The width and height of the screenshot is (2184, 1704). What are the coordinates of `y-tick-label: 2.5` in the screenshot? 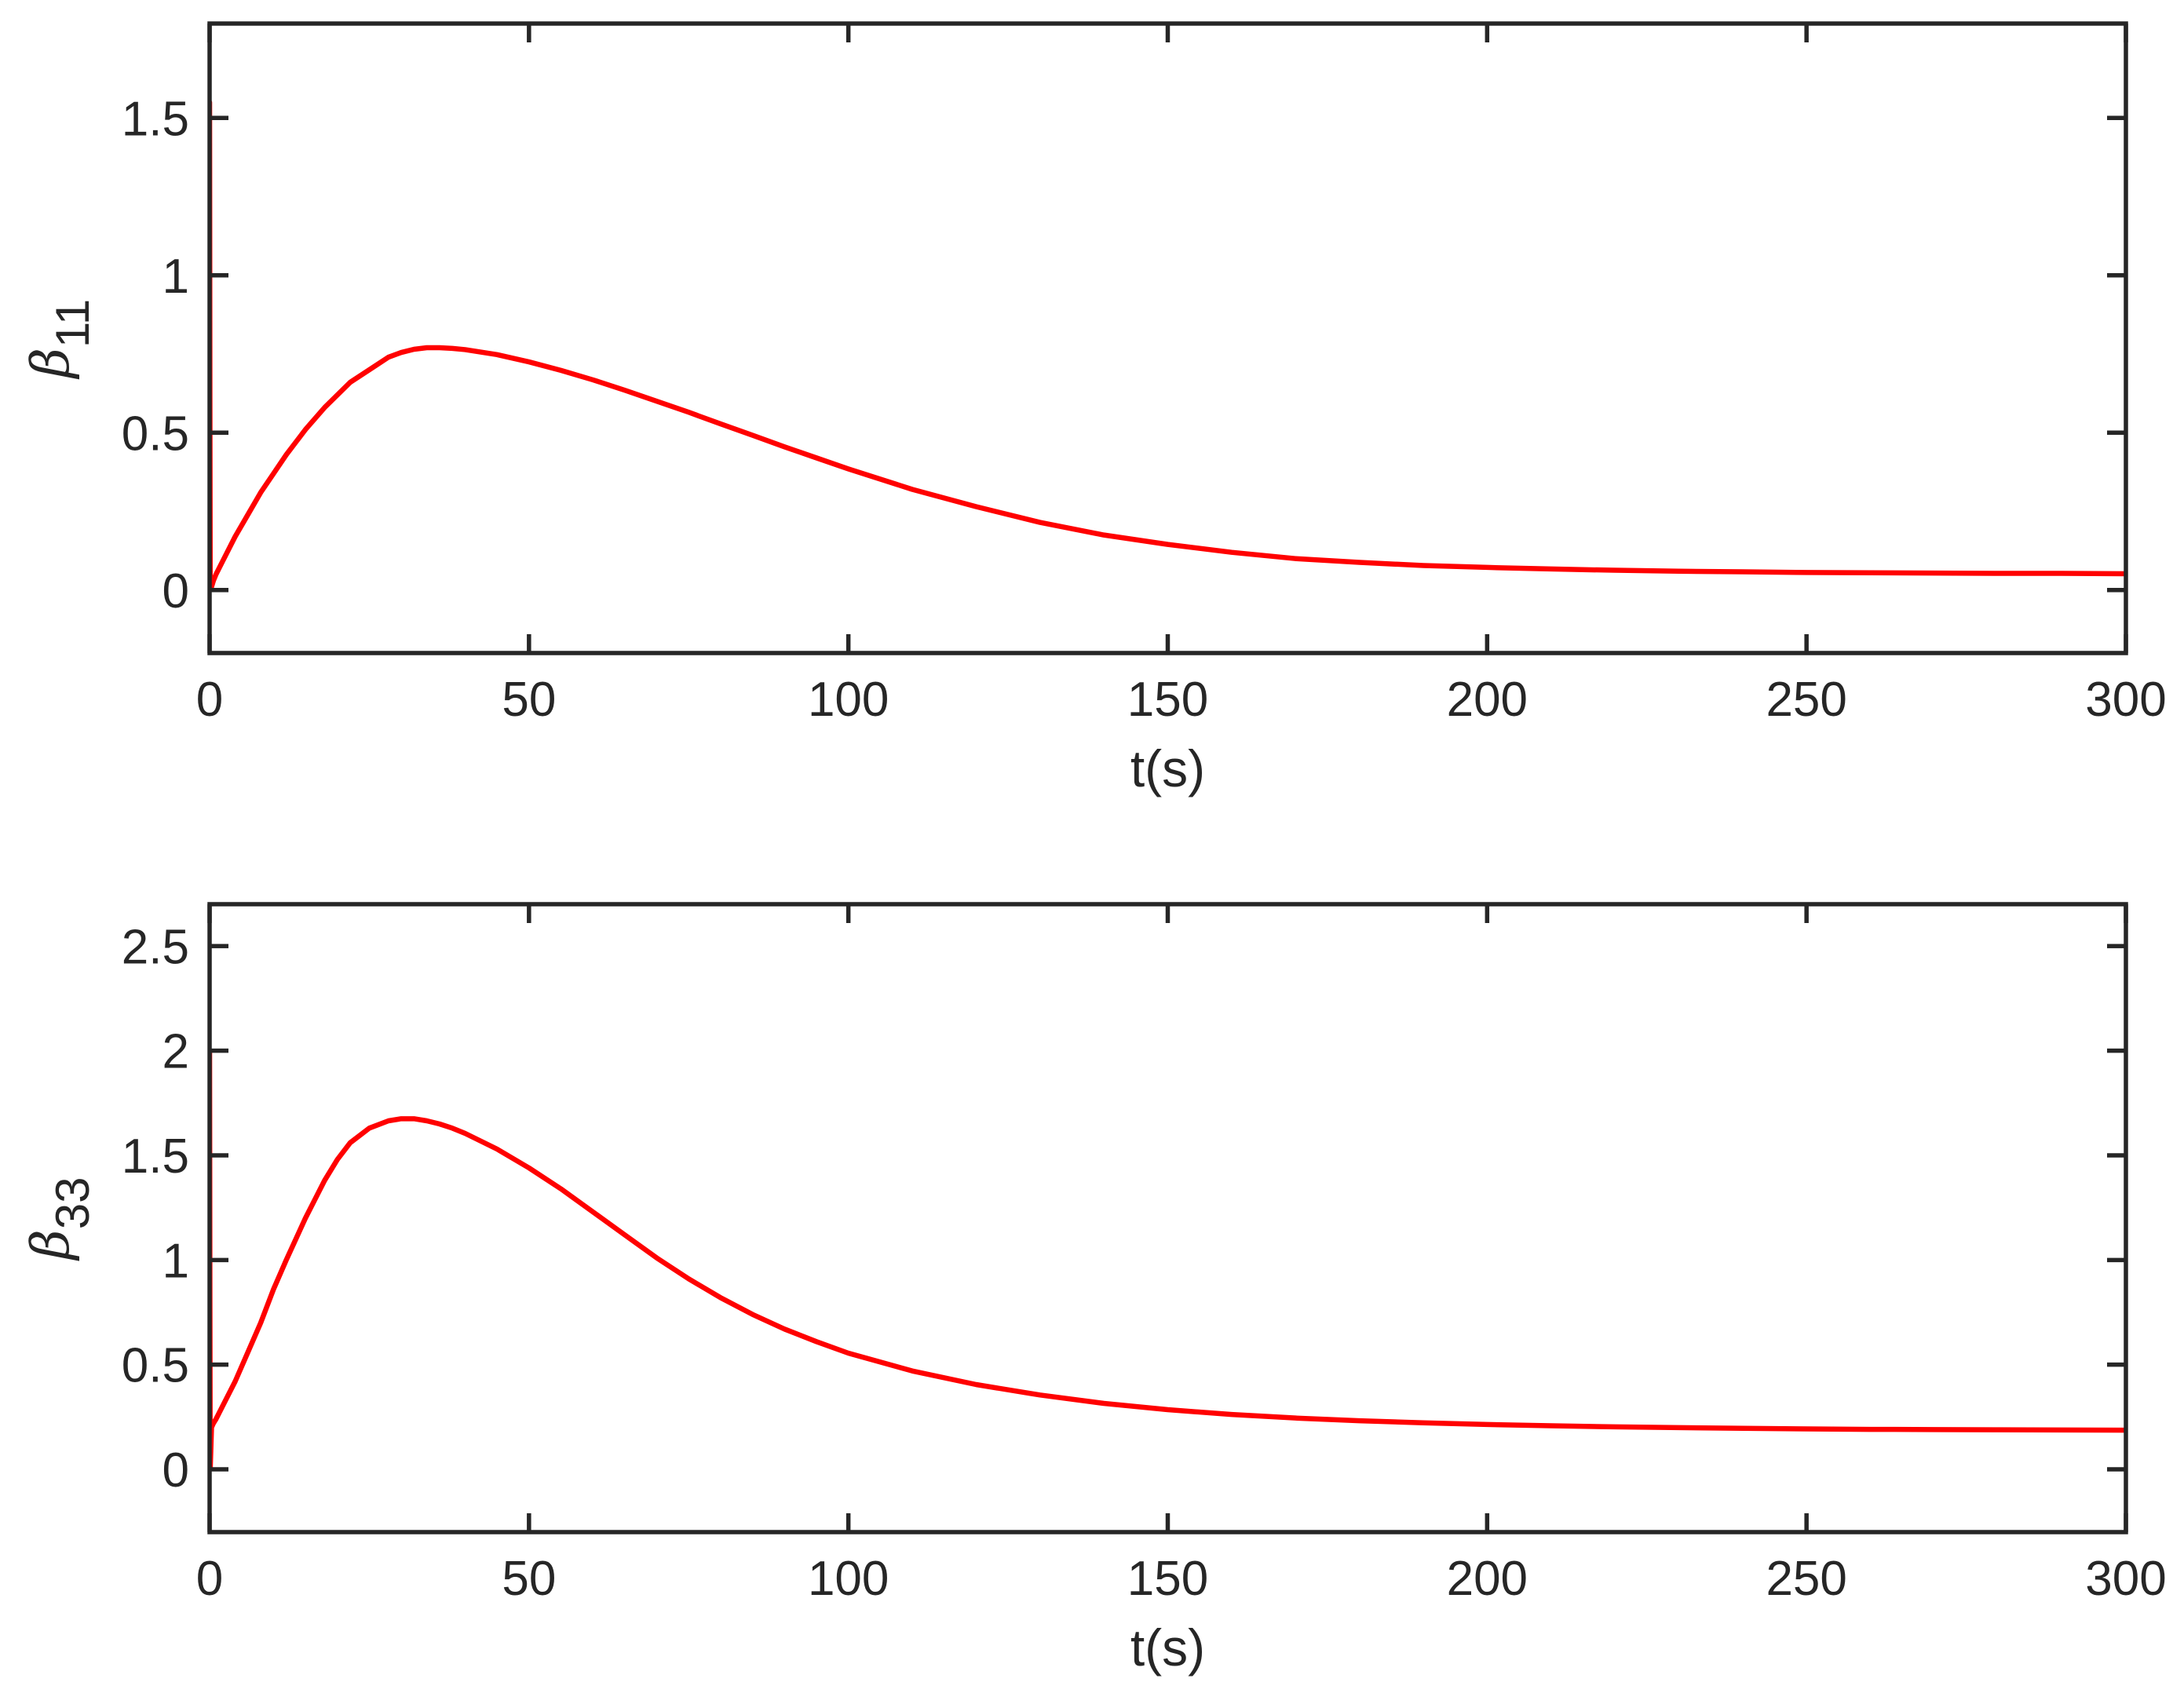 It's located at (155, 947).